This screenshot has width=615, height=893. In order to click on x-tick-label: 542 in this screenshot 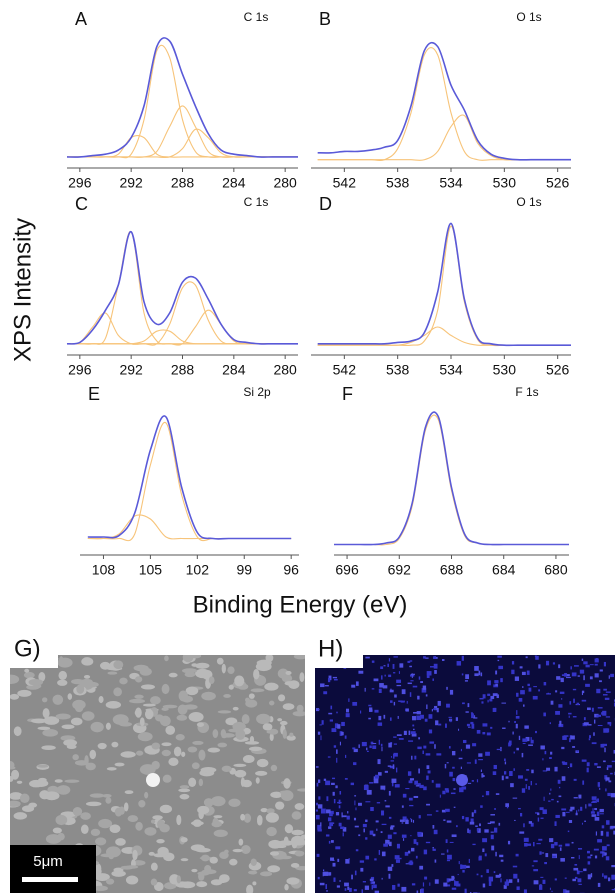, I will do `click(345, 370)`.